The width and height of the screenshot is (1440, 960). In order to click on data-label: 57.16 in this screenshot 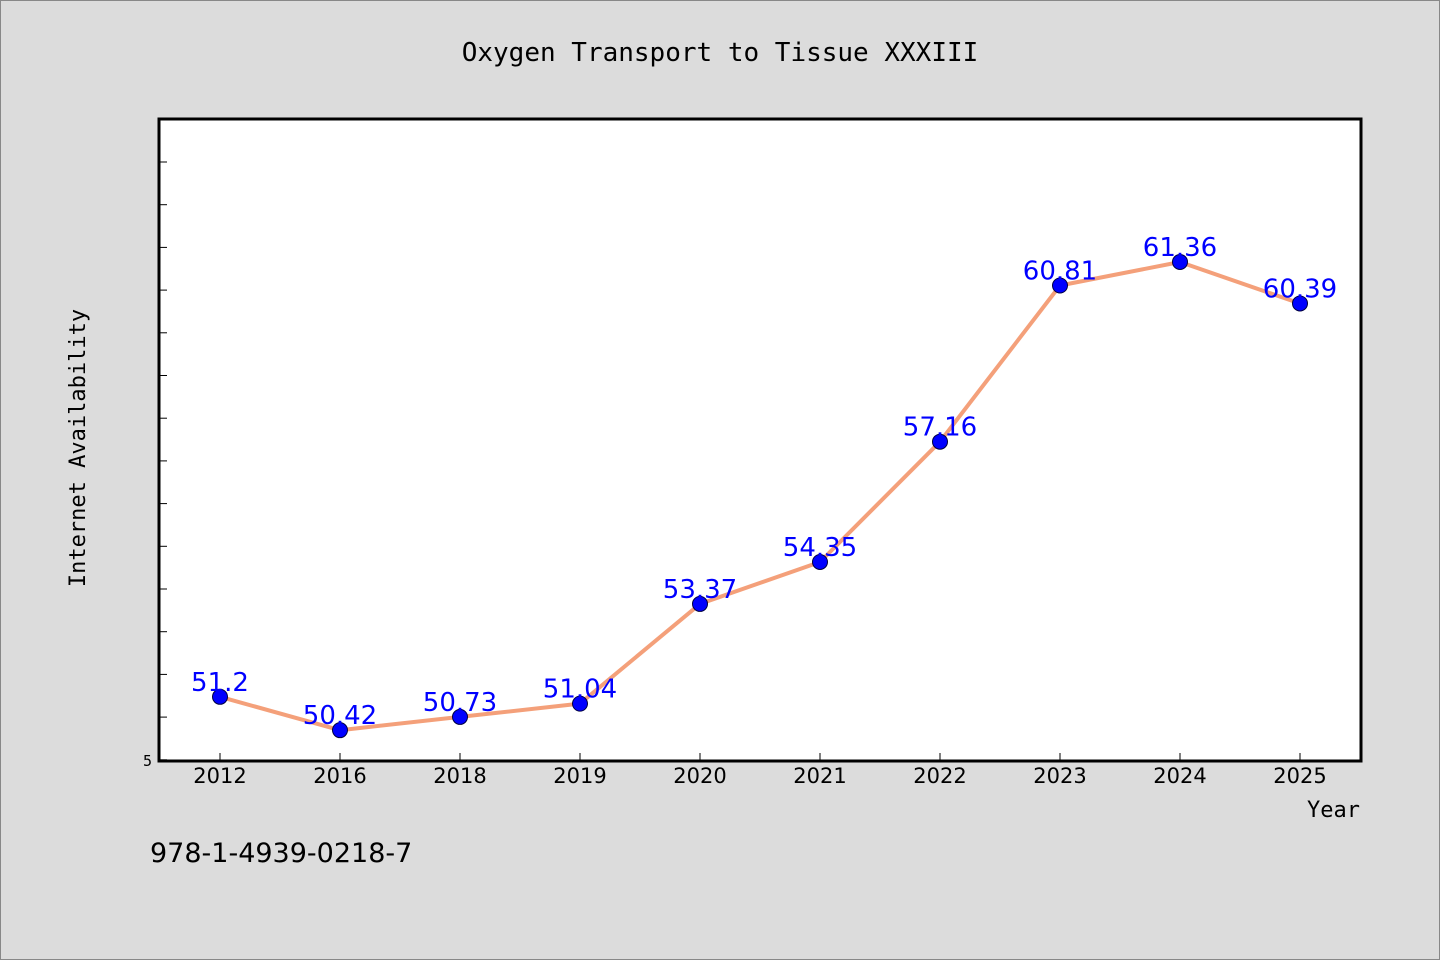, I will do `click(940, 428)`.